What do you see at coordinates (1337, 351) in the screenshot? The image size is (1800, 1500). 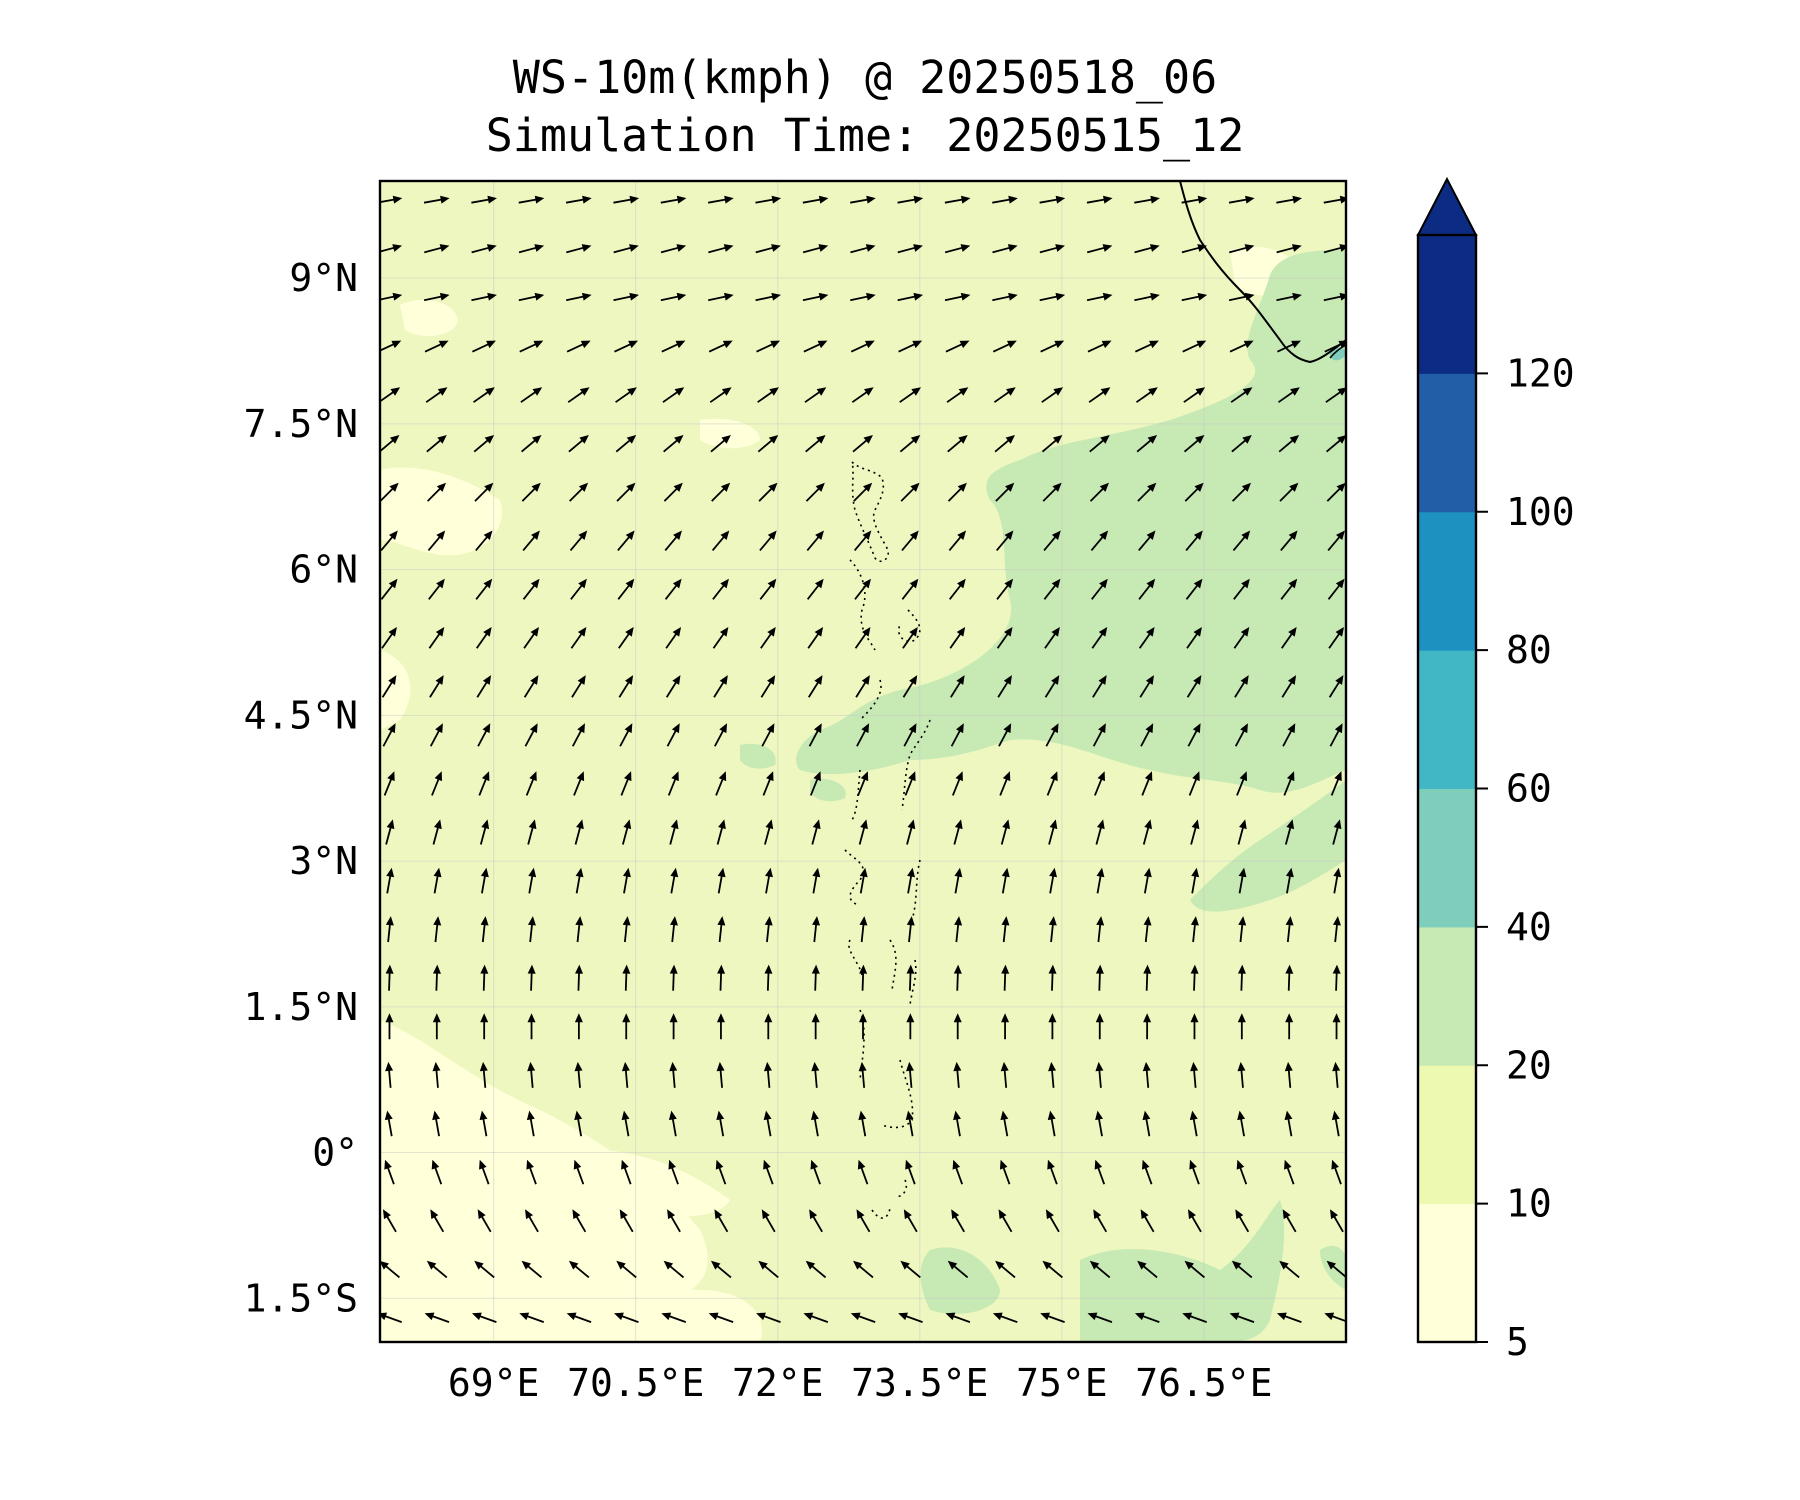 I see `coastline-segment` at bounding box center [1337, 351].